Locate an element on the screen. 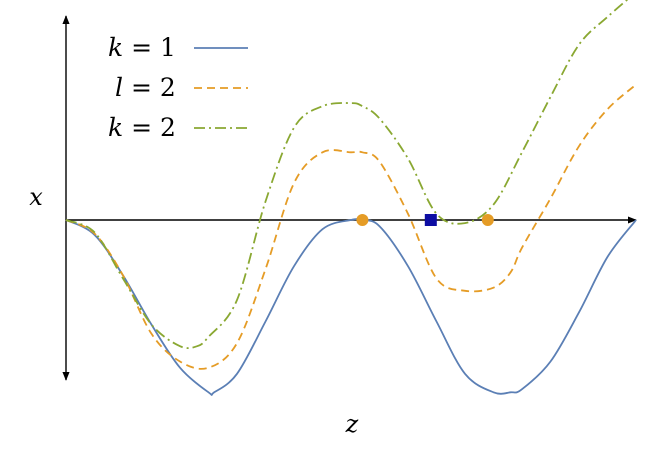 The image size is (664, 453). x-axis-label: z is located at coordinates (352, 424).